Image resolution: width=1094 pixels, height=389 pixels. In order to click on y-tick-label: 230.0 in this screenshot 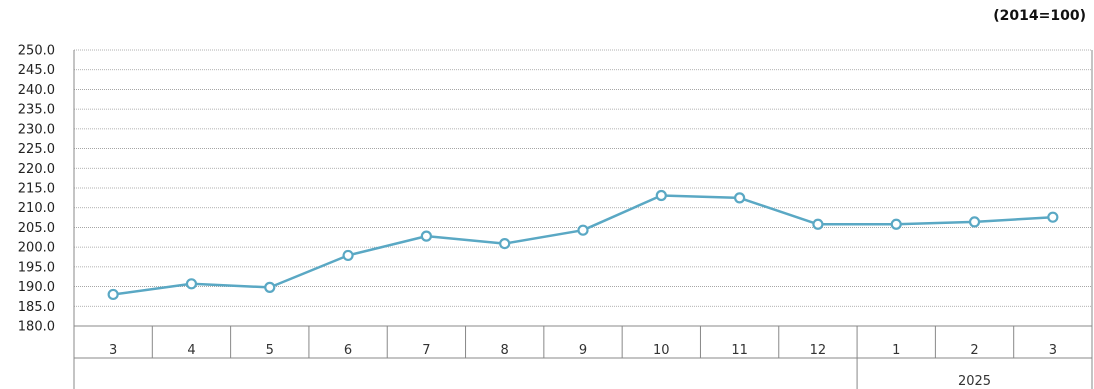, I will do `click(36, 129)`.